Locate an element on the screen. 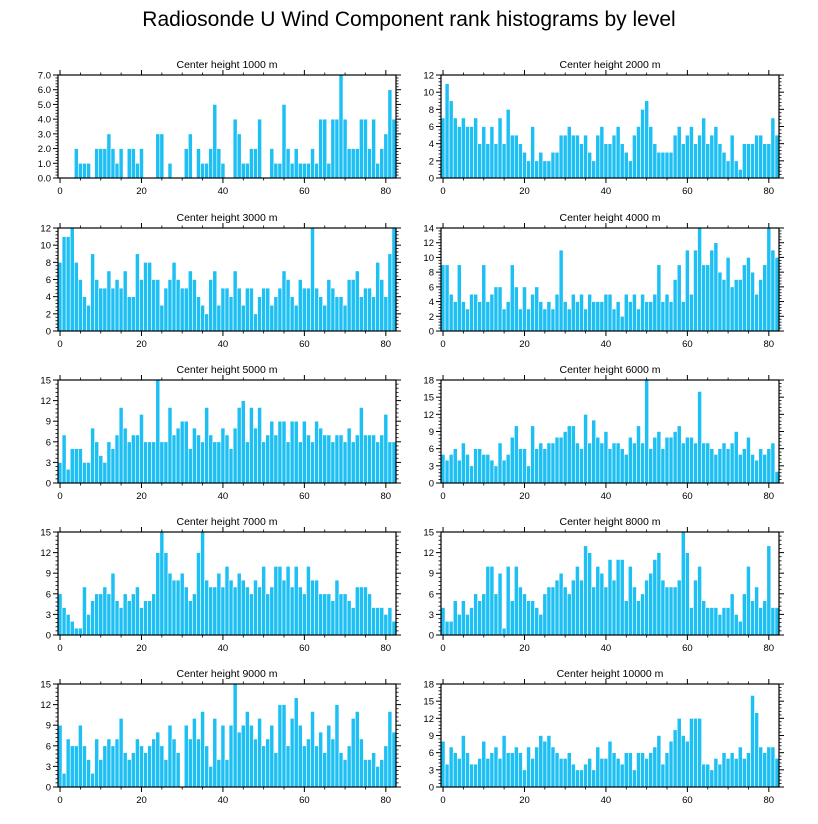  x-tick-label: 20 is located at coordinates (524, 344).